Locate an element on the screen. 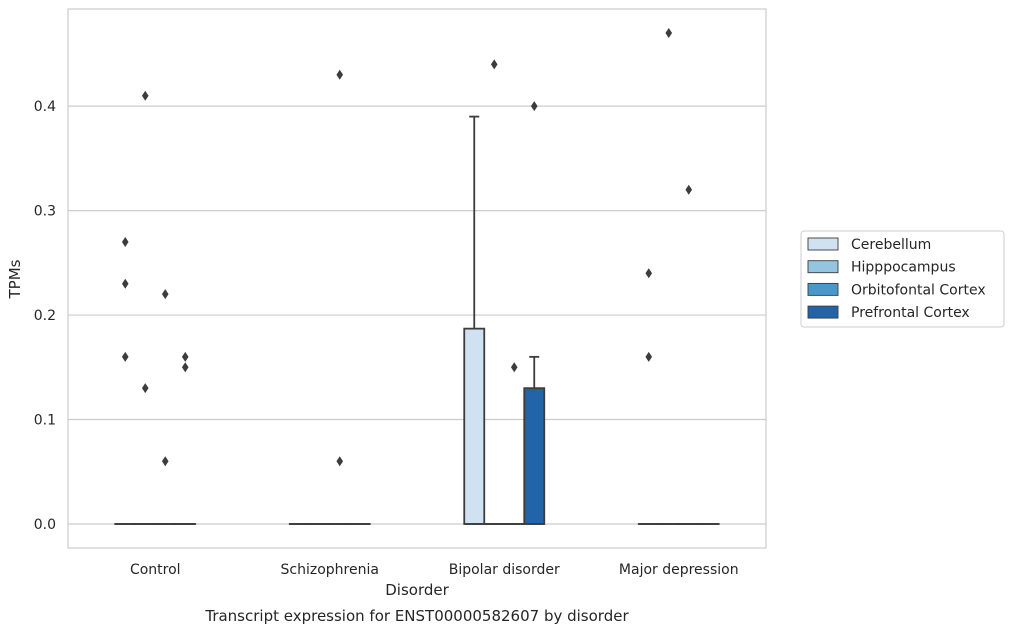  y-tick-label: 0.4 is located at coordinates (45, 107).